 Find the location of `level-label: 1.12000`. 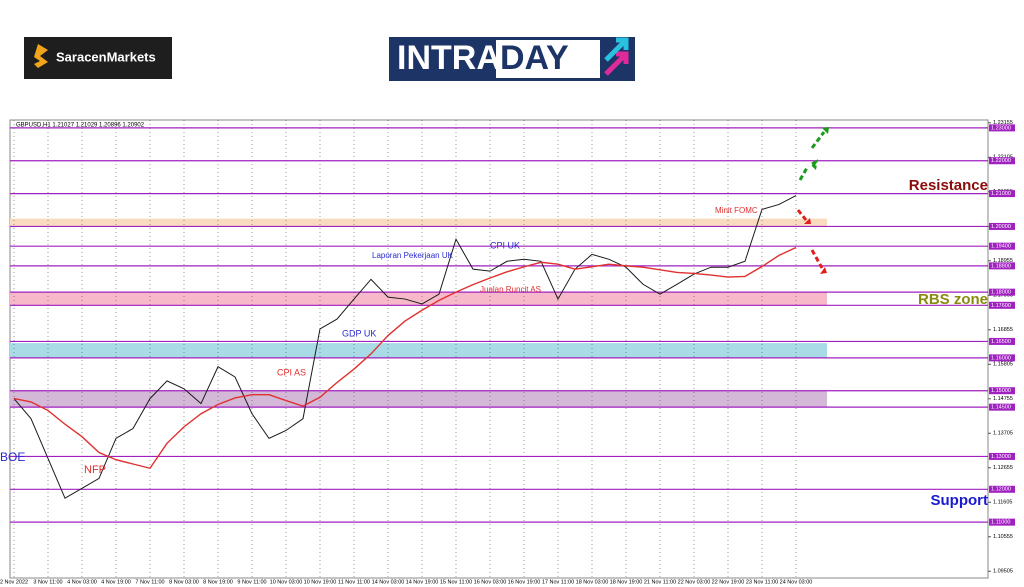

level-label: 1.12000 is located at coordinates (1001, 490).